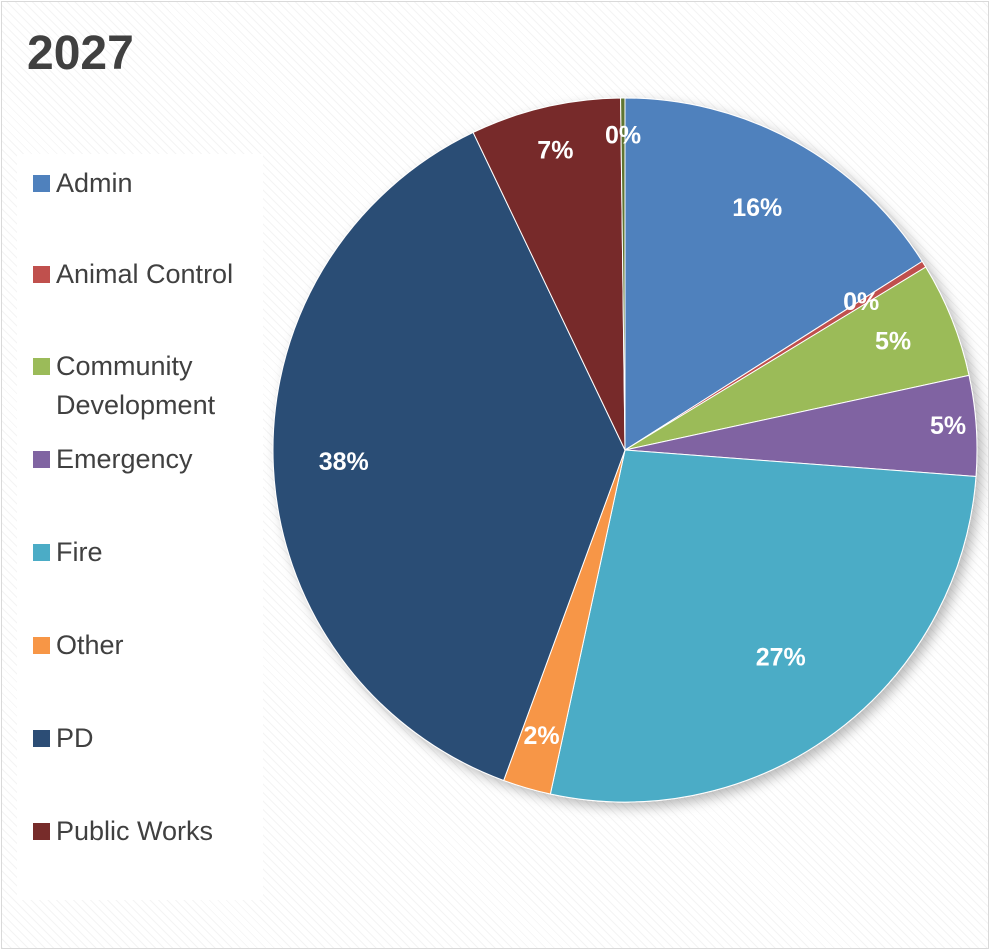 This screenshot has height=952, width=990. What do you see at coordinates (79, 552) in the screenshot?
I see `legend-label: Fire` at bounding box center [79, 552].